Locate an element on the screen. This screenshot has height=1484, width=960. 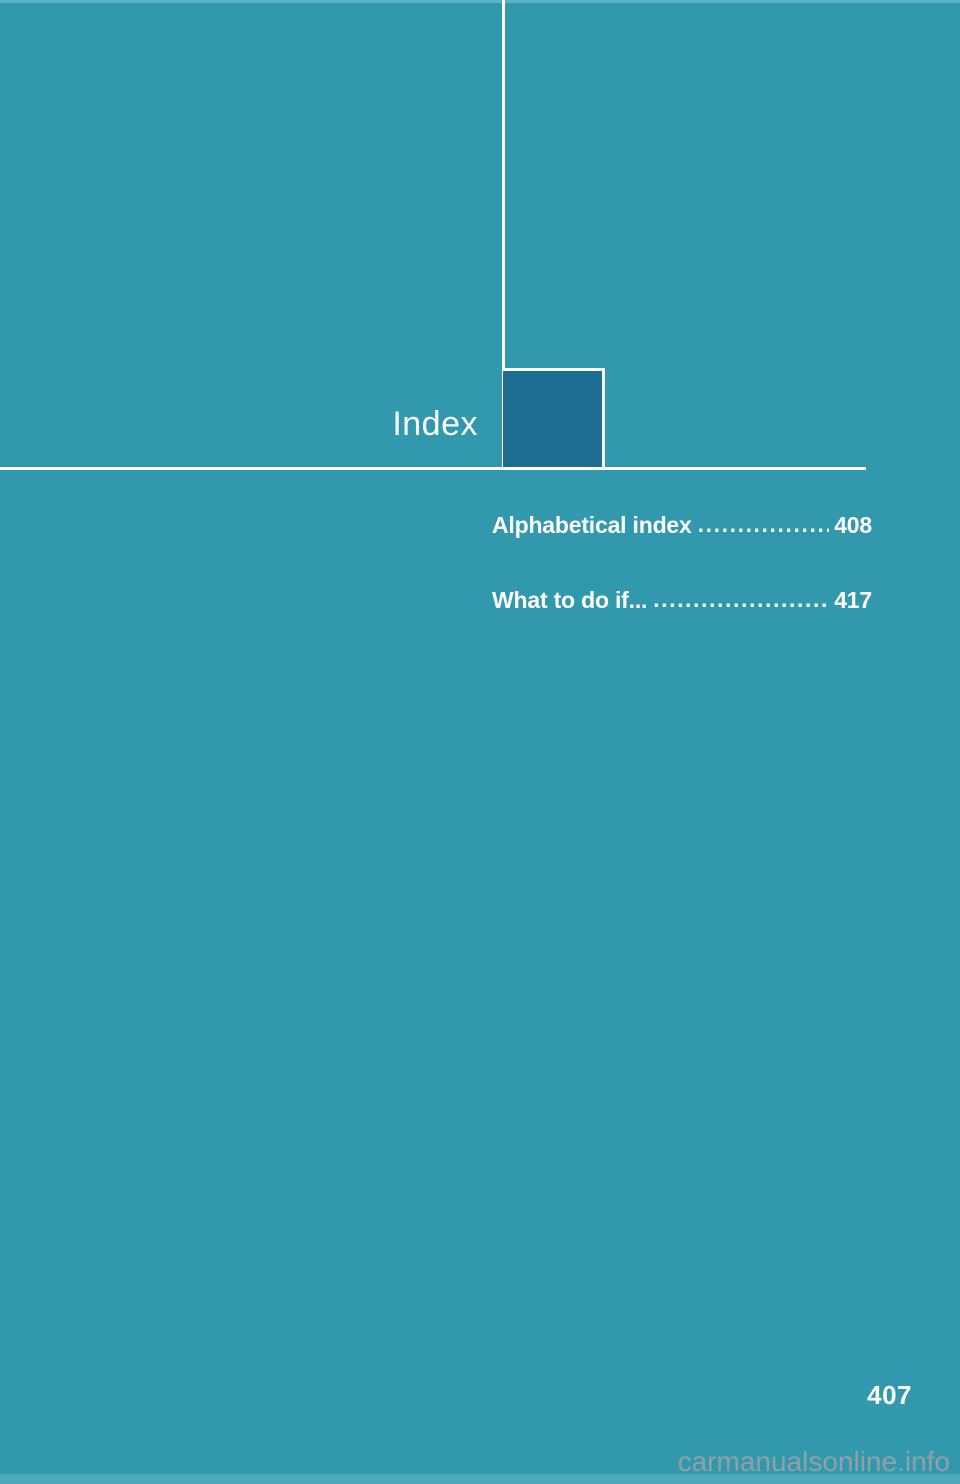
site-watermark: carmanualsonline.info is located at coordinates (813, 1461).